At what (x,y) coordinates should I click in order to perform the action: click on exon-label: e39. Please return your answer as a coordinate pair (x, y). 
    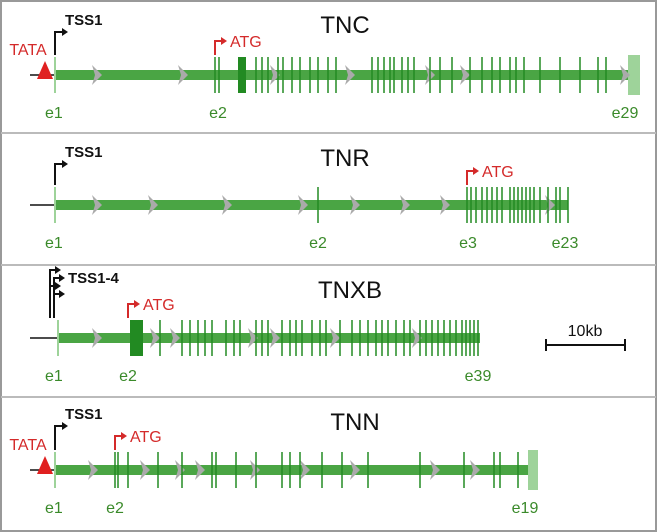
    Looking at the image, I should click on (478, 376).